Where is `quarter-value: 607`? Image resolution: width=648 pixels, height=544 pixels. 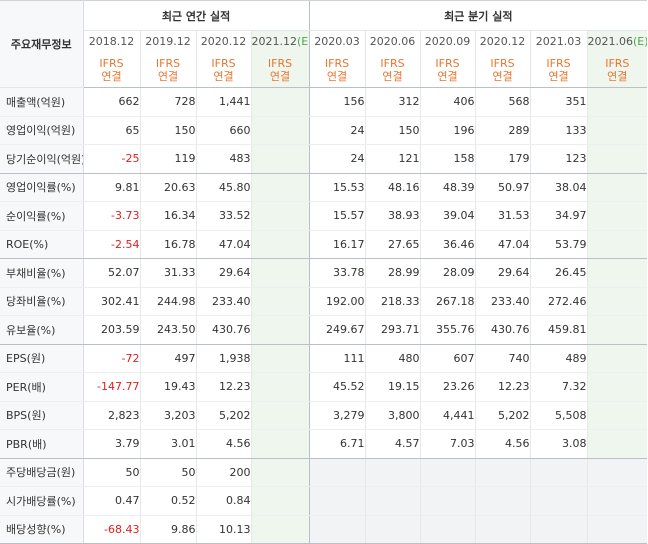 quarter-value: 607 is located at coordinates (447, 358).